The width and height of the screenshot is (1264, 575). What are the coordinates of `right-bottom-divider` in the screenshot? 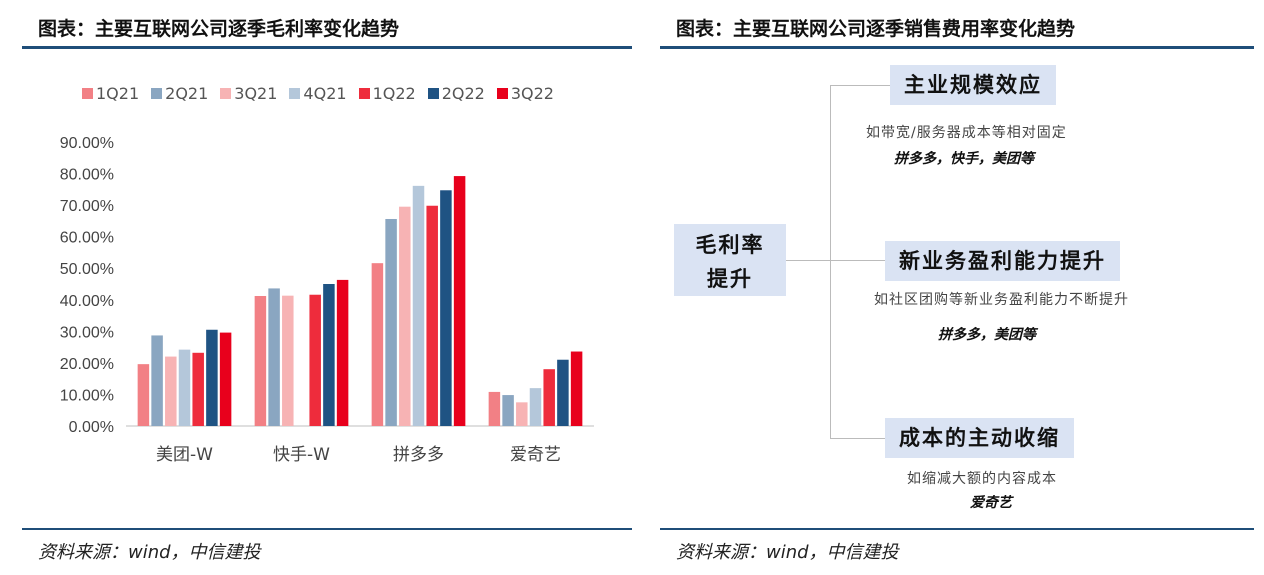 It's located at (957, 529).